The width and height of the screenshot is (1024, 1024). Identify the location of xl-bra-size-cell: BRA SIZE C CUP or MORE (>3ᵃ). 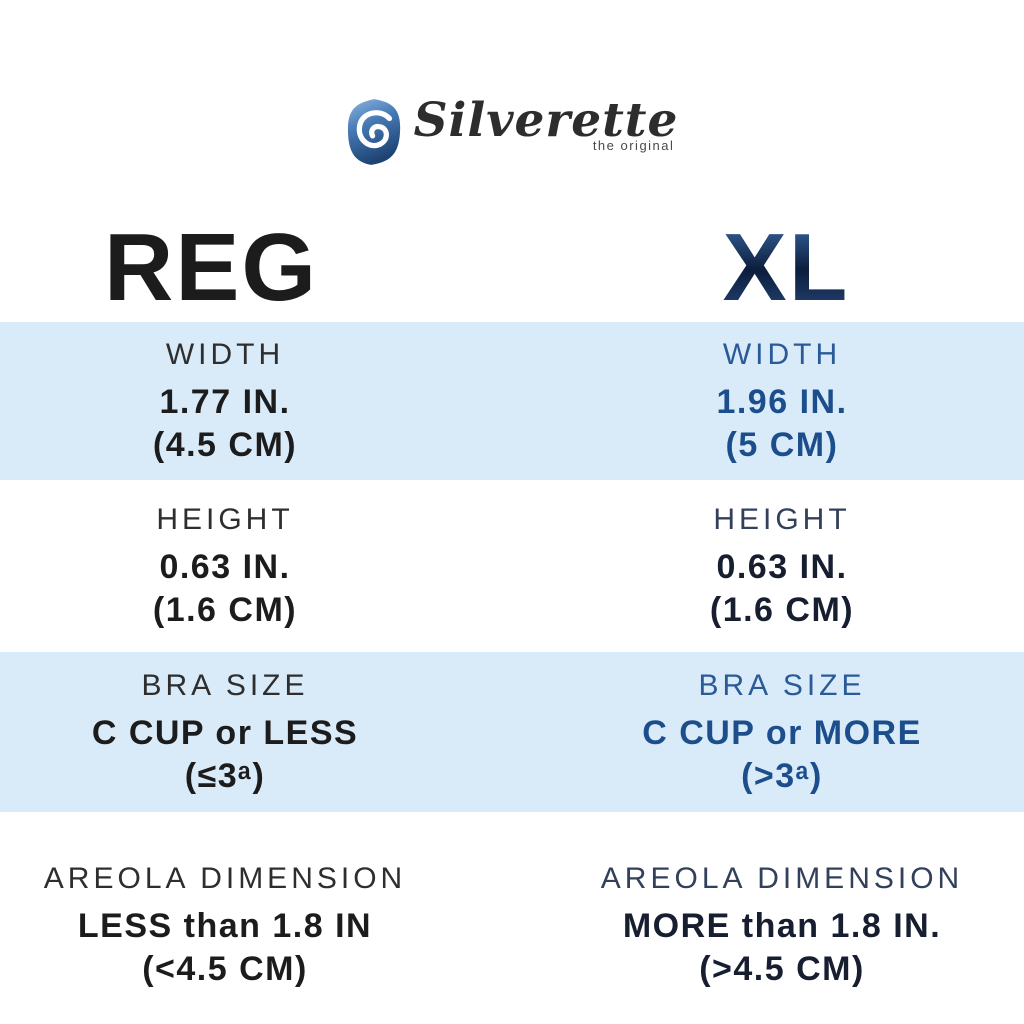
(768, 732).